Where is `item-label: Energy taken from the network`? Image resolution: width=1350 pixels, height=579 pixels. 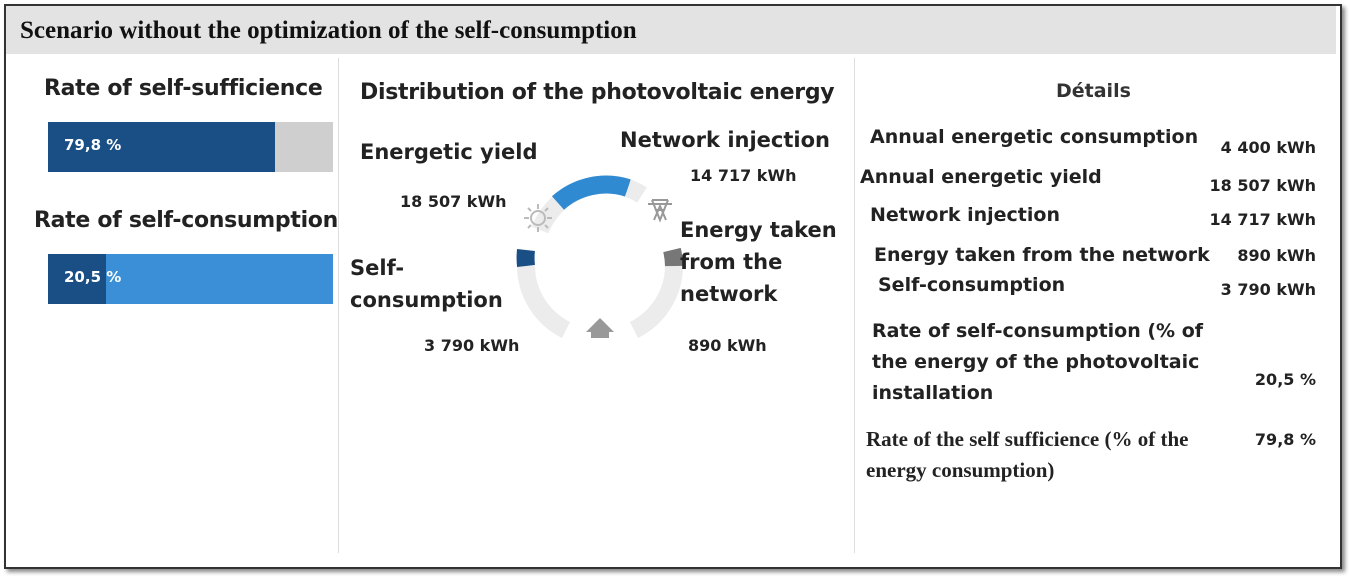
item-label: Energy taken from the network is located at coordinates (758, 262).